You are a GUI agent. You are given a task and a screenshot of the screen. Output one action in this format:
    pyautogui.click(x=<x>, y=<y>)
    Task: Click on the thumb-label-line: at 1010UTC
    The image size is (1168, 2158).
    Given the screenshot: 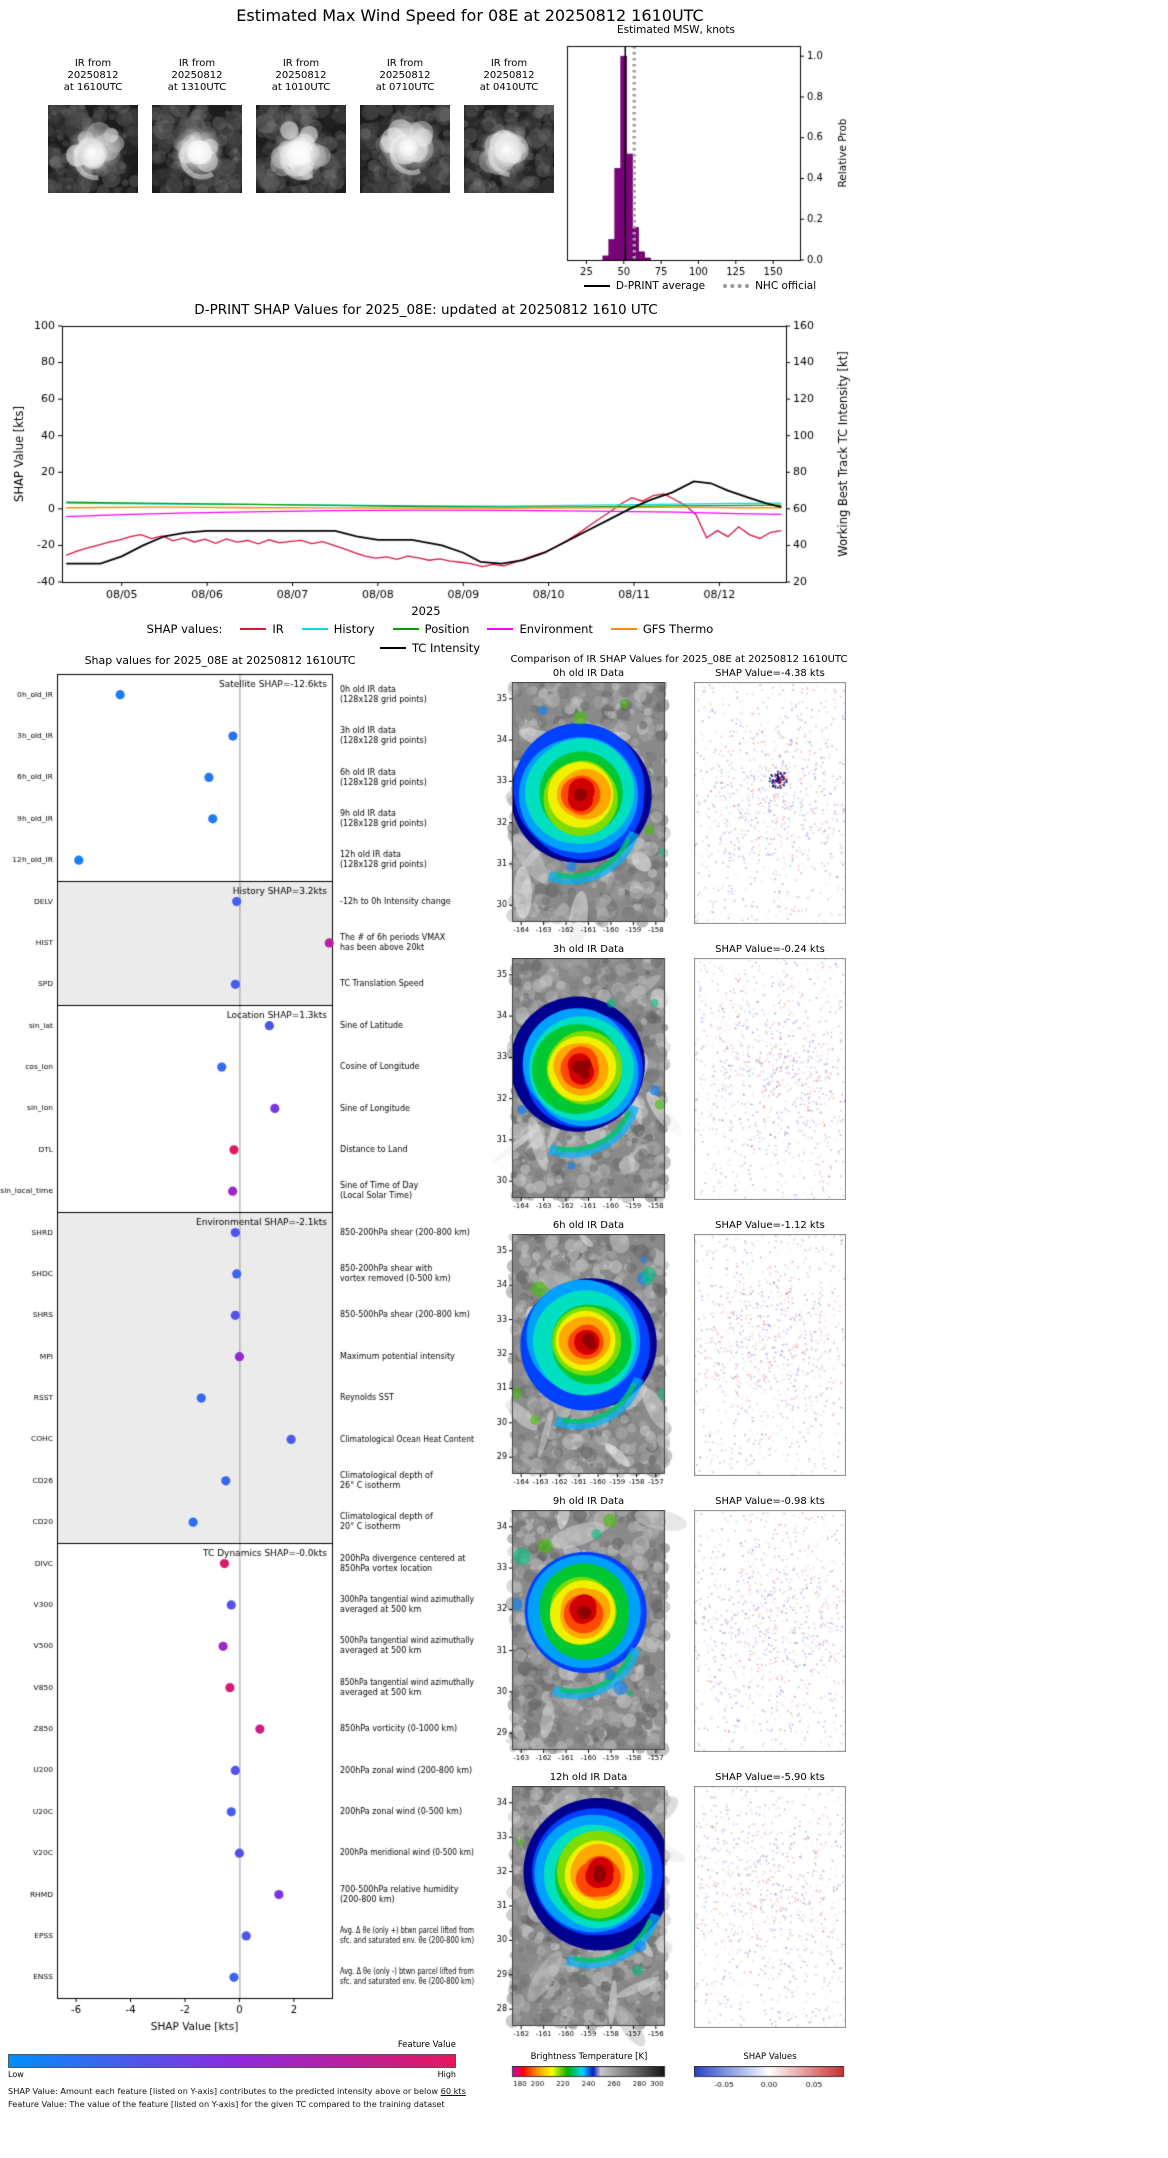 What is the action you would take?
    pyautogui.click(x=301, y=88)
    